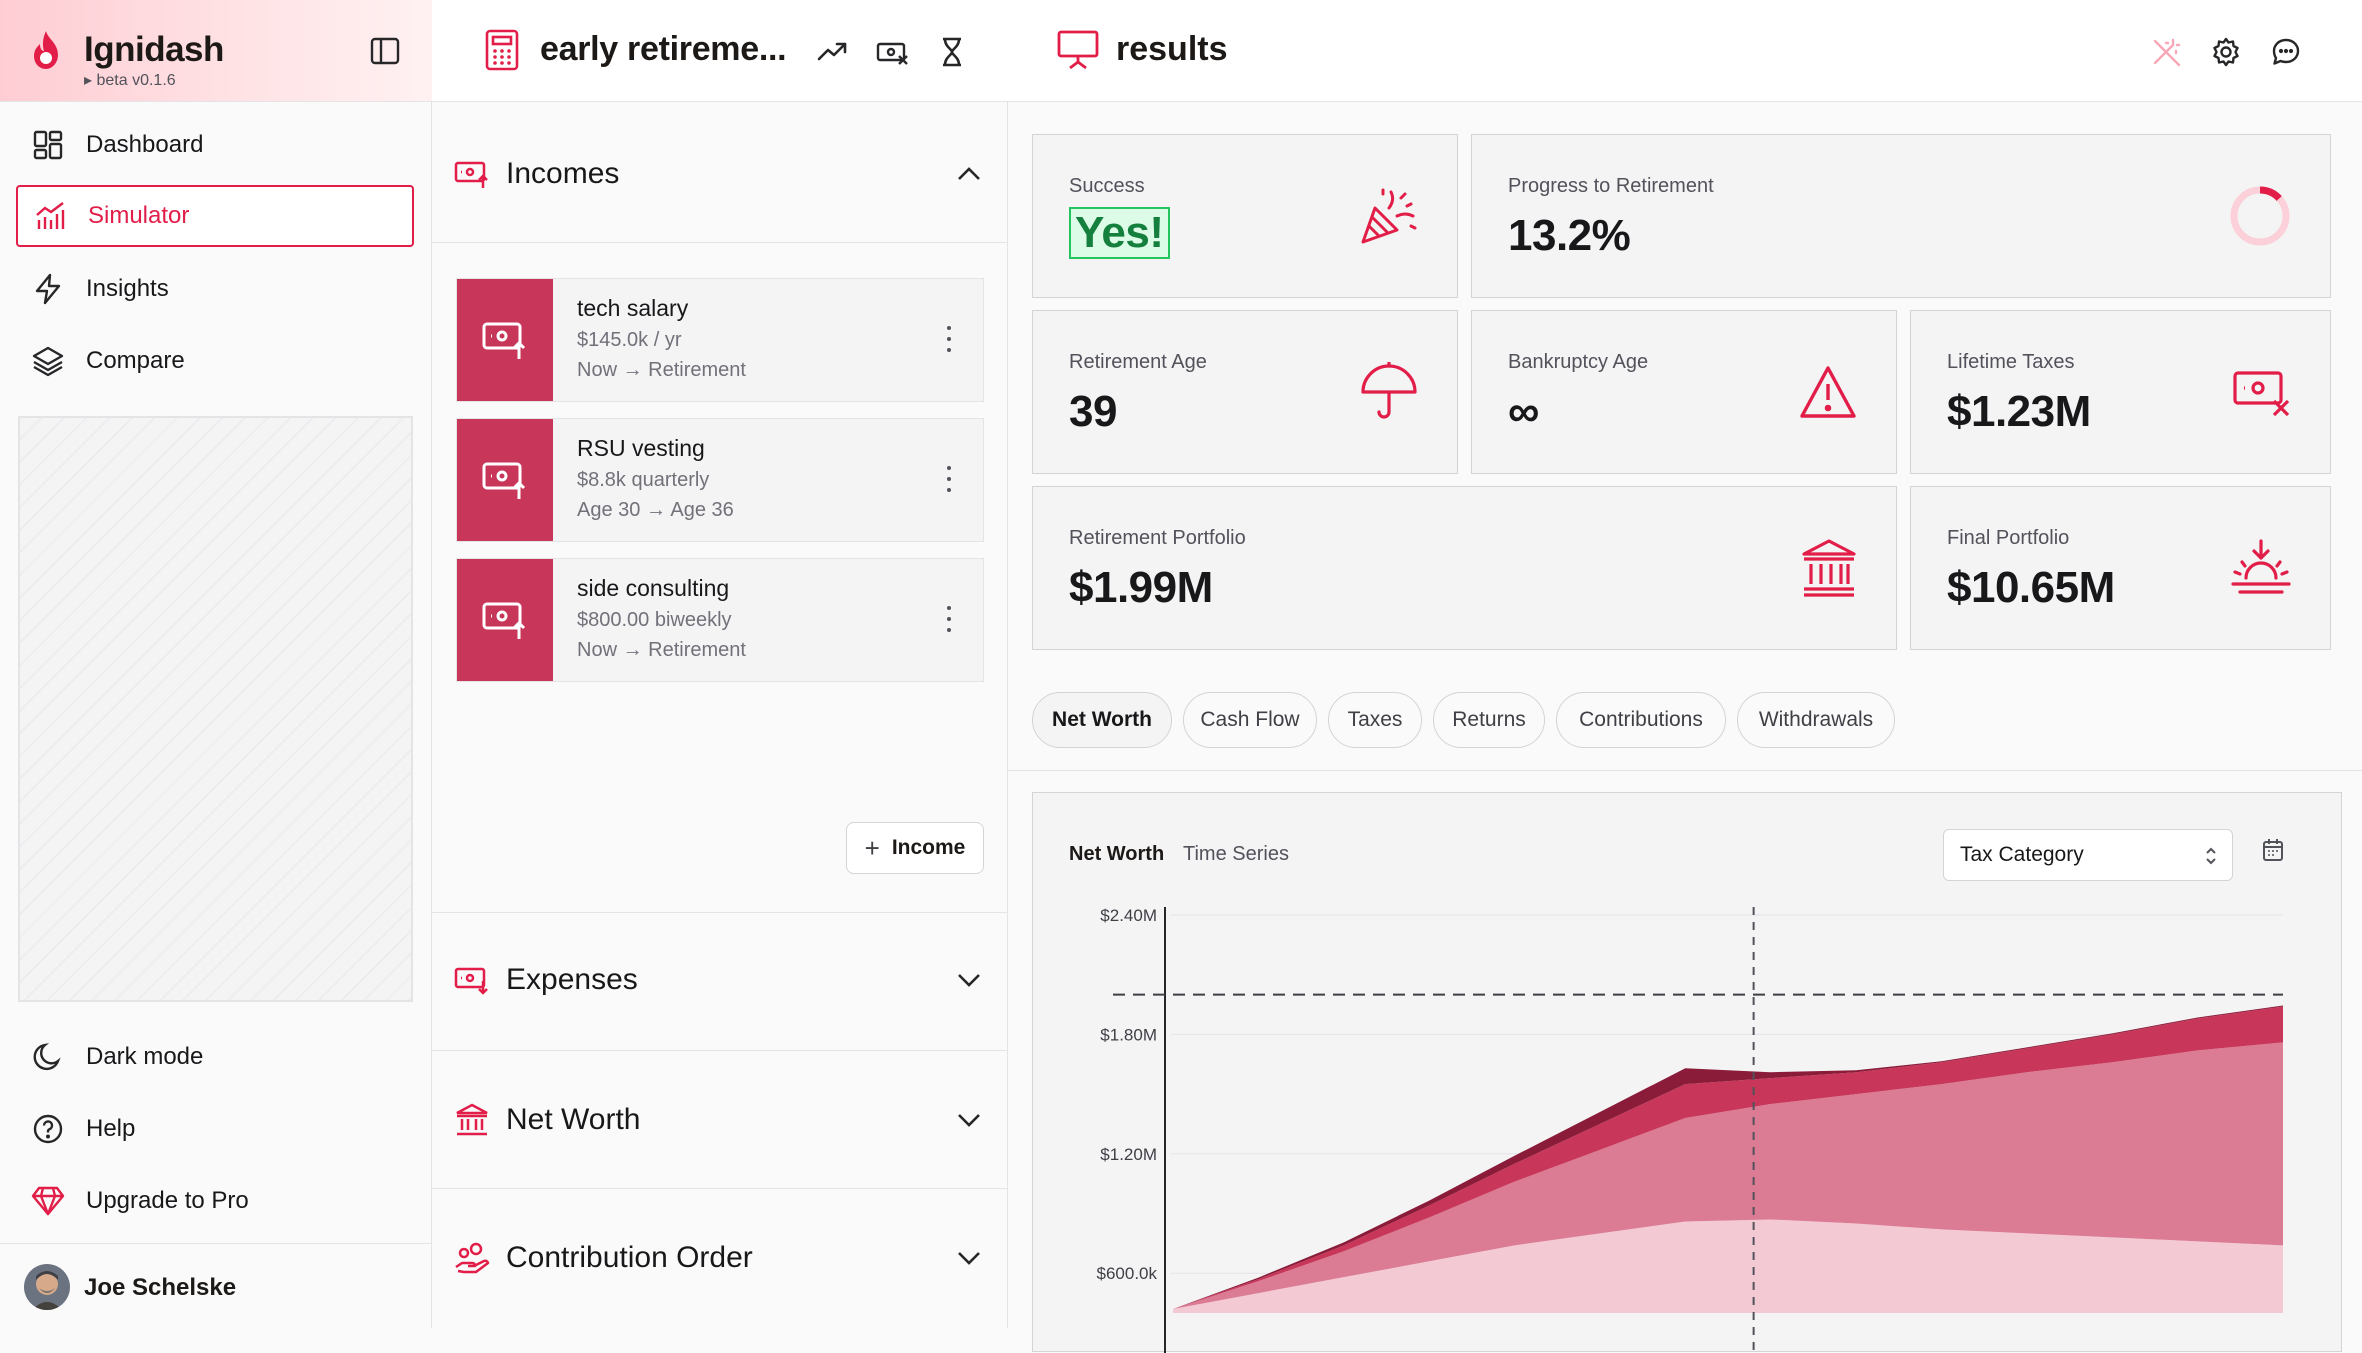 Image resolution: width=2362 pixels, height=1353 pixels. What do you see at coordinates (48, 1201) in the screenshot?
I see `gem-icon` at bounding box center [48, 1201].